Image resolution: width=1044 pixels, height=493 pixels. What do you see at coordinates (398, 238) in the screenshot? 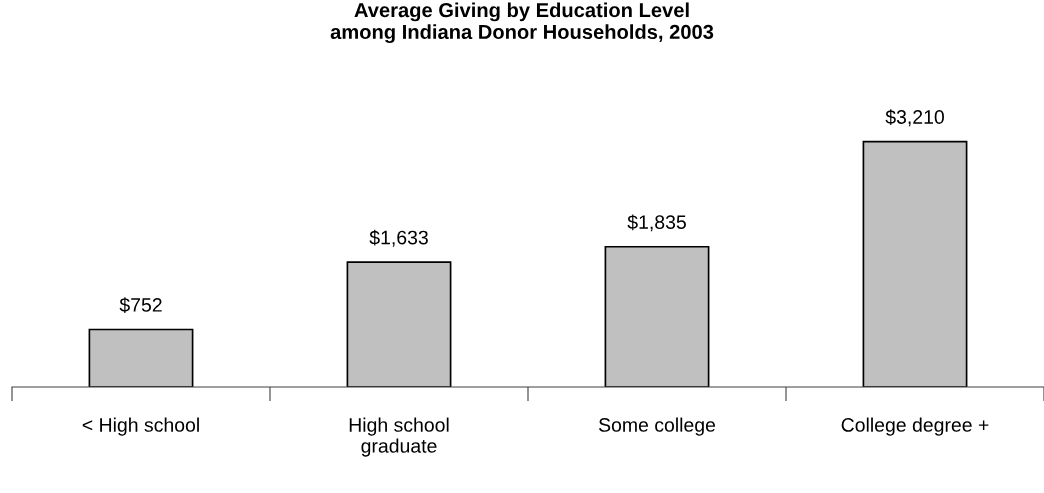
I see `data-label: $1,633` at bounding box center [398, 238].